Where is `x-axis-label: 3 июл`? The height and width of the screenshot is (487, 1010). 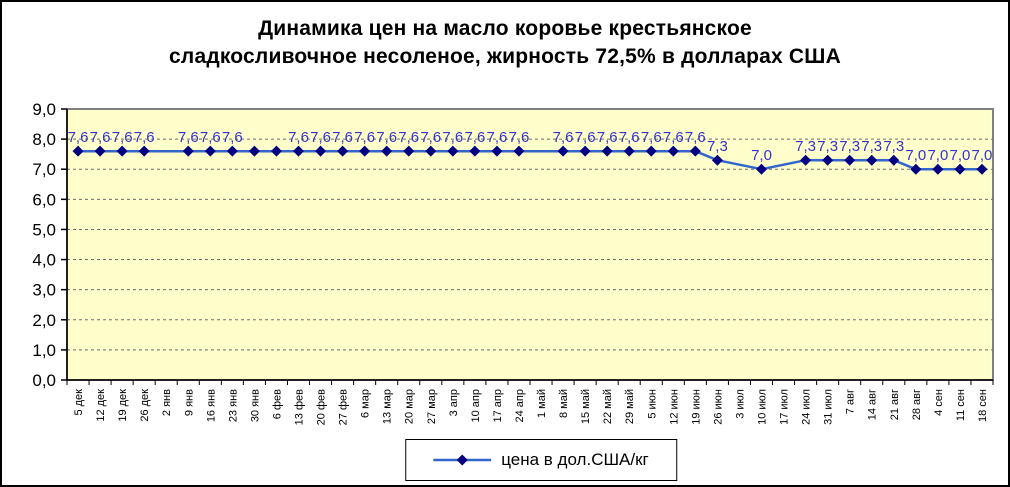
x-axis-label: 3 июл is located at coordinates (740, 404).